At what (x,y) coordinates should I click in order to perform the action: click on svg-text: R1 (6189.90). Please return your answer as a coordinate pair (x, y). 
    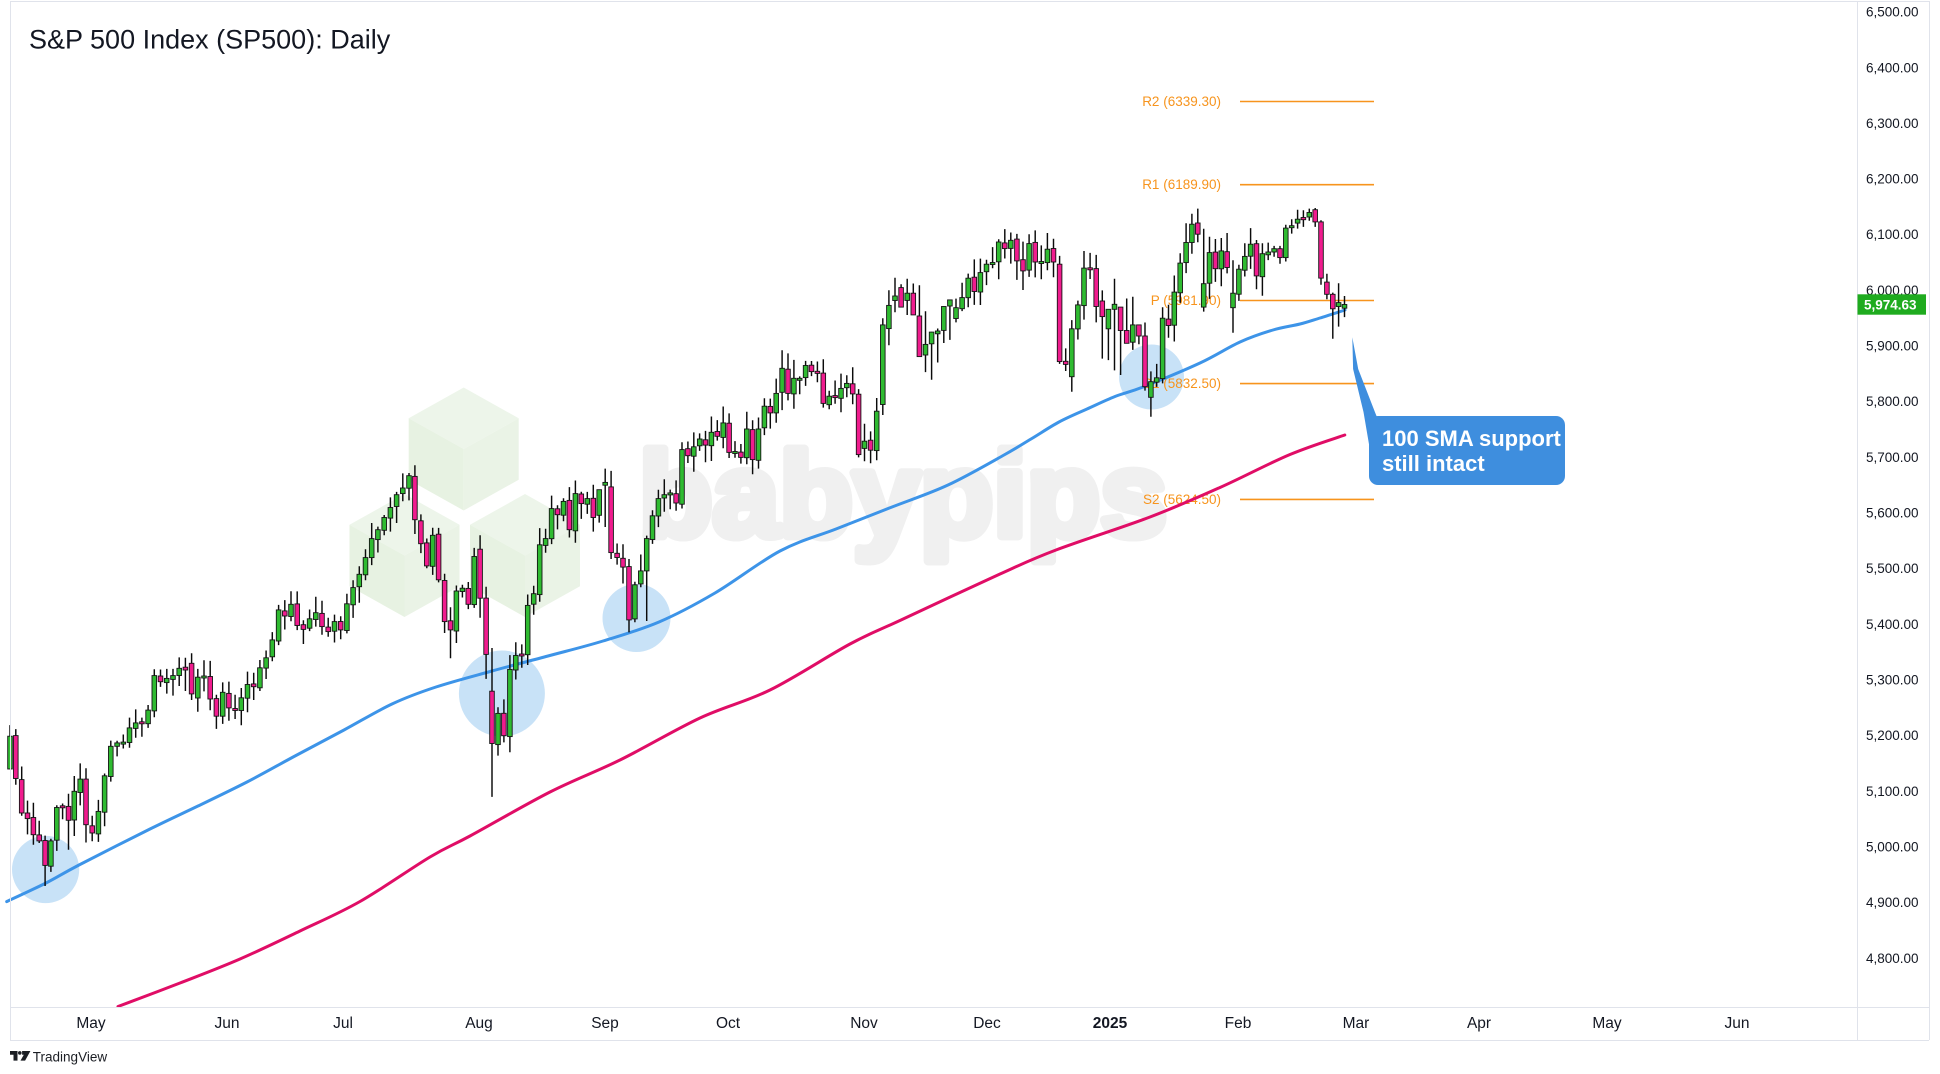
    Looking at the image, I should click on (1181, 184).